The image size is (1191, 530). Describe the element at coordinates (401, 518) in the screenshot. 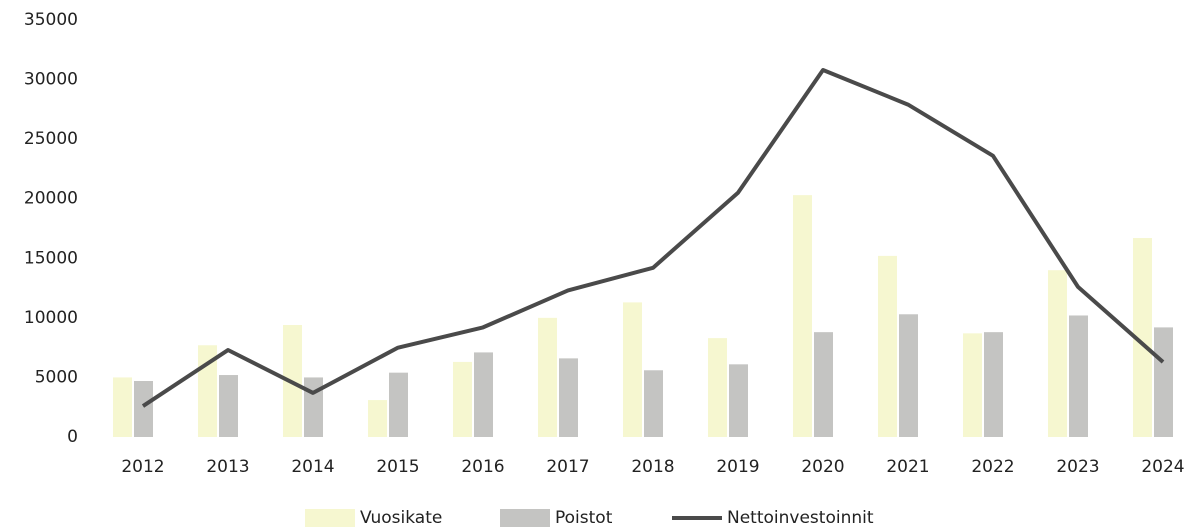

I see `legend-label: Vuosikate` at that location.